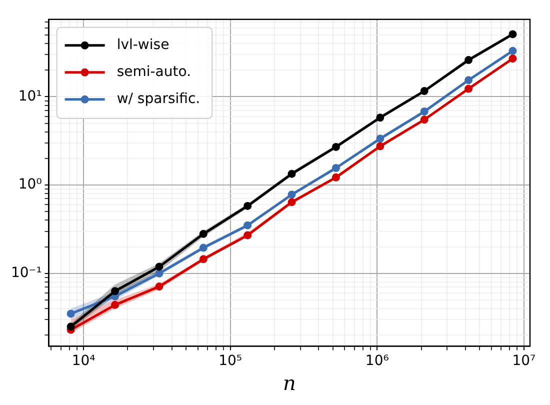 The height and width of the screenshot is (405, 550). Describe the element at coordinates (30, 96) in the screenshot. I see `y-tick-label: 10¹` at that location.